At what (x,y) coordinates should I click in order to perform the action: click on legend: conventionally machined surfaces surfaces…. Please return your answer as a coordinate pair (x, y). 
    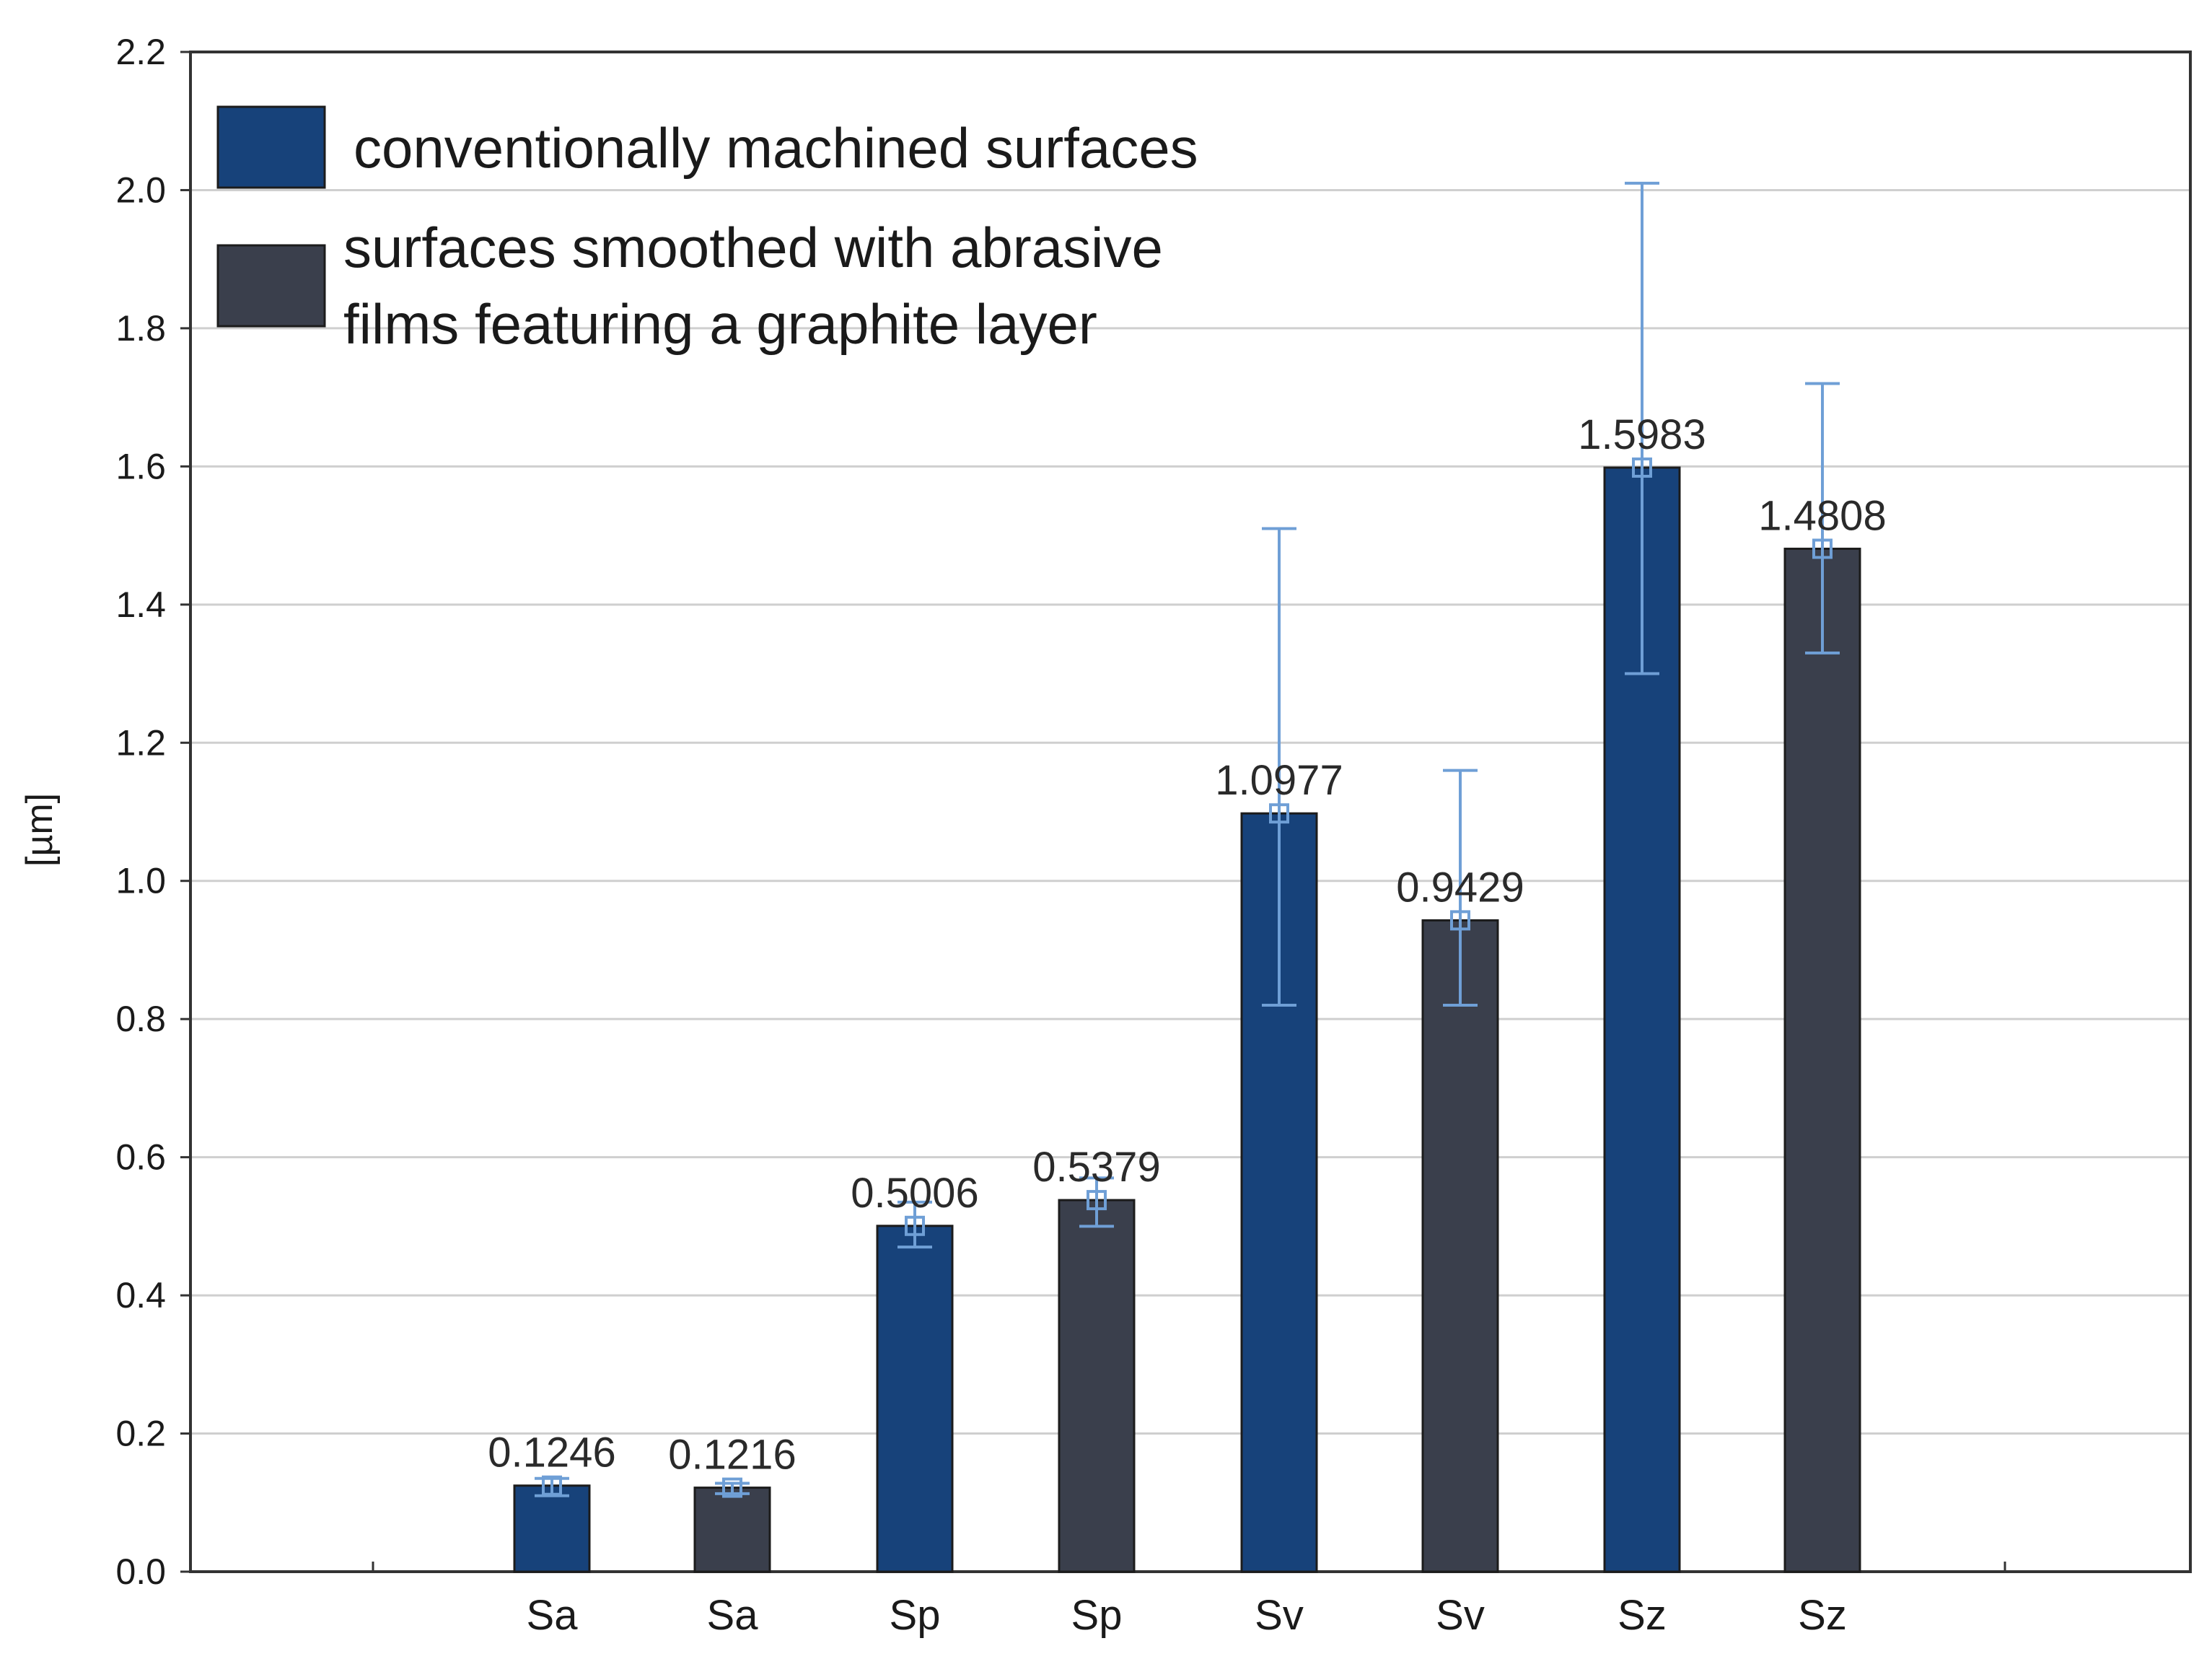
    Looking at the image, I should click on (707, 230).